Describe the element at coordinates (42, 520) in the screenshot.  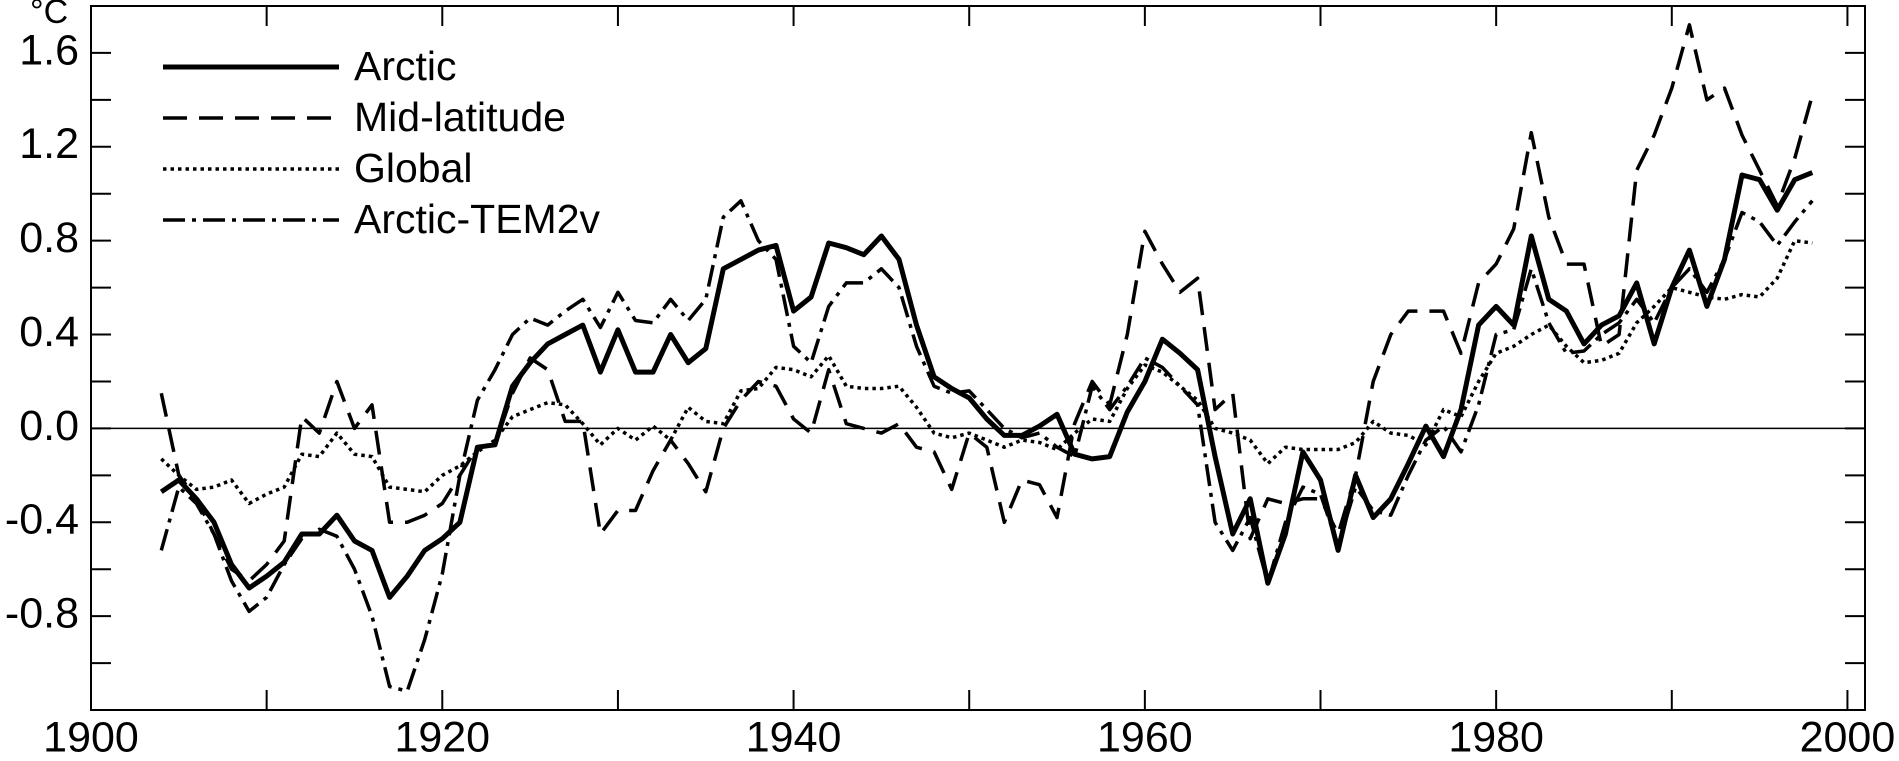
I see `y-tick-label: -0.4` at that location.